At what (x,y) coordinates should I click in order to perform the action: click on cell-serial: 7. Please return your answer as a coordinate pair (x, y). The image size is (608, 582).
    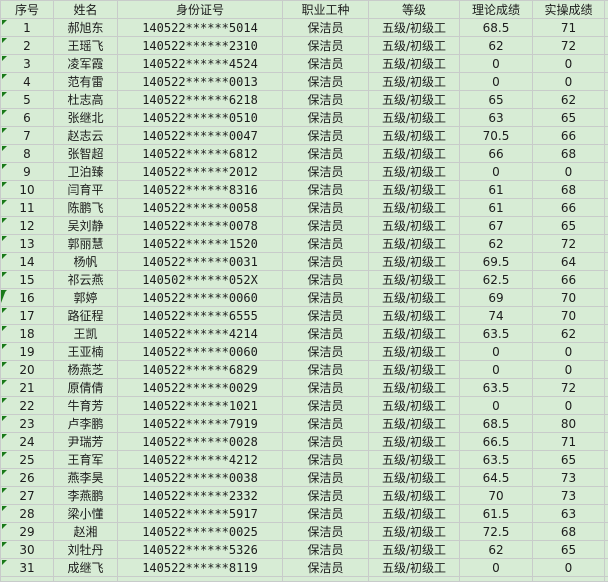
    Looking at the image, I should click on (27, 135).